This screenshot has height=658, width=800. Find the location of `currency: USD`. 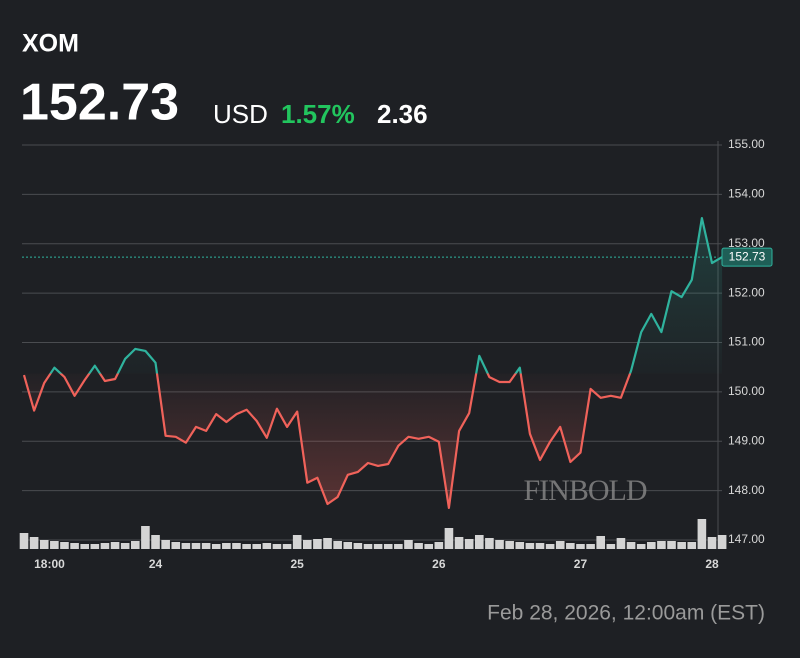

currency: USD is located at coordinates (240, 114).